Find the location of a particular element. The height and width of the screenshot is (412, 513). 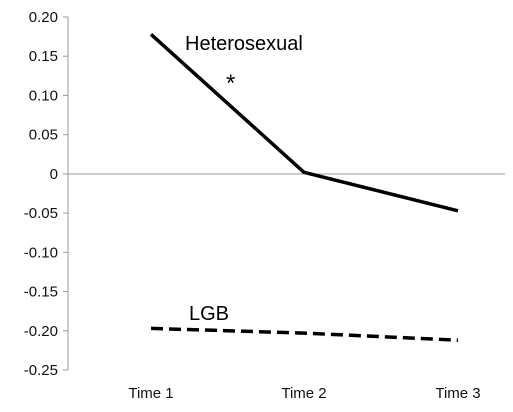

y-tick-label: 0.15 is located at coordinates (43, 56).